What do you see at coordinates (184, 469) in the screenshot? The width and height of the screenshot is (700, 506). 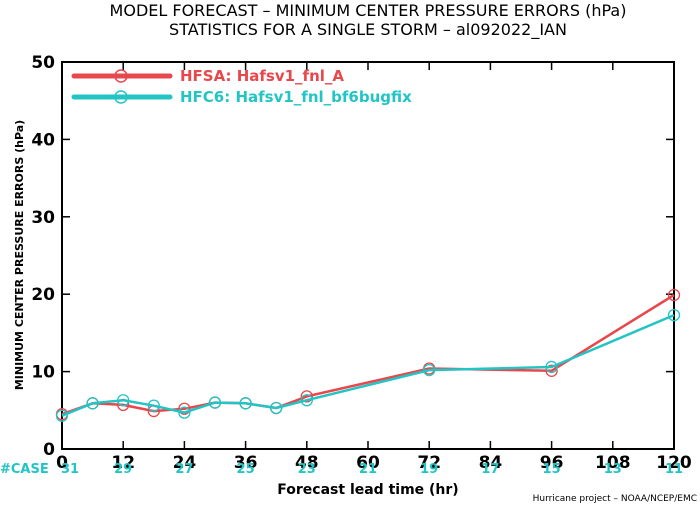 I see `case-count: 27` at bounding box center [184, 469].